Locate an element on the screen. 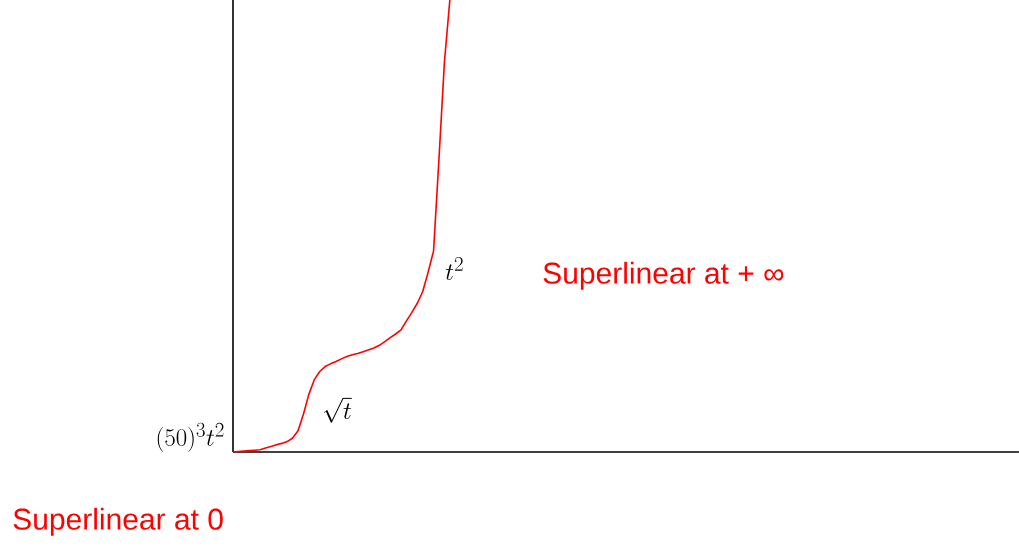  text: Superlinear at 0 is located at coordinates (118, 521).